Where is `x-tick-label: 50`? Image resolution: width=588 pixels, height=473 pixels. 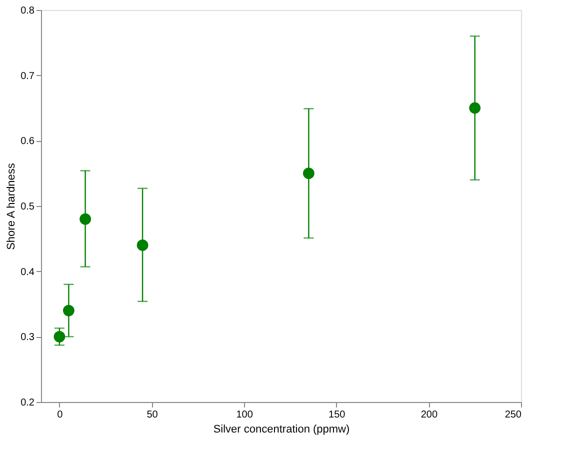
x-tick-label: 50 is located at coordinates (152, 415).